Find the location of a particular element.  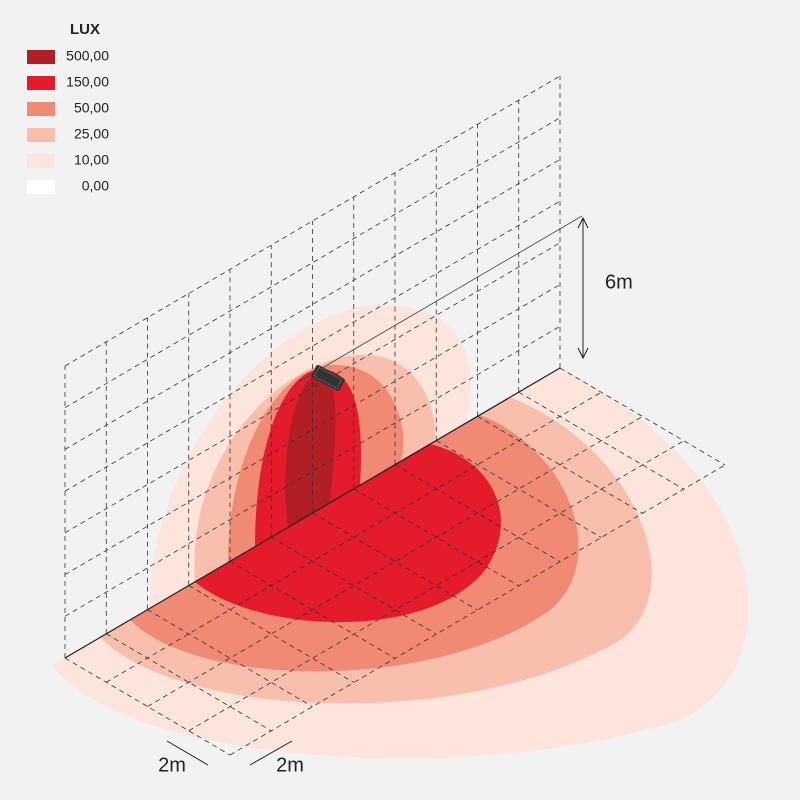

grid-y-label: 2m is located at coordinates (290, 765).